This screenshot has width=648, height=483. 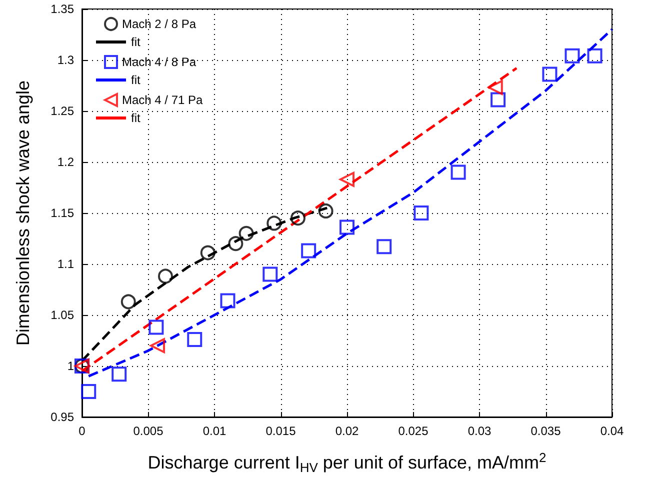 I want to click on y-tick-label: 1.05, so click(x=62, y=315).